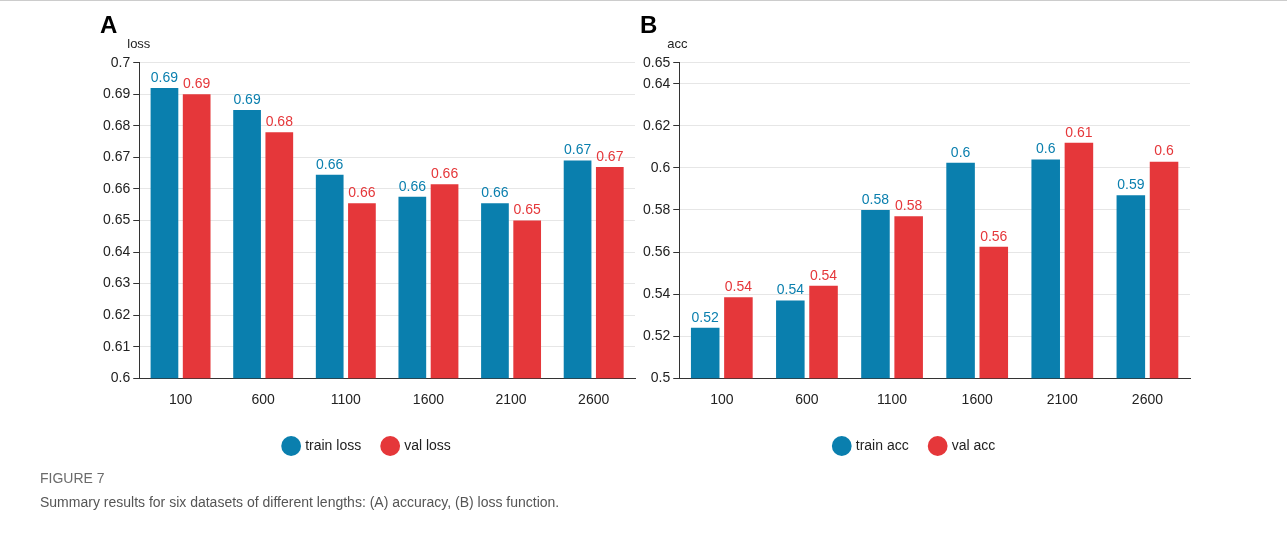  I want to click on y-tick-label: 0.63, so click(117, 282).